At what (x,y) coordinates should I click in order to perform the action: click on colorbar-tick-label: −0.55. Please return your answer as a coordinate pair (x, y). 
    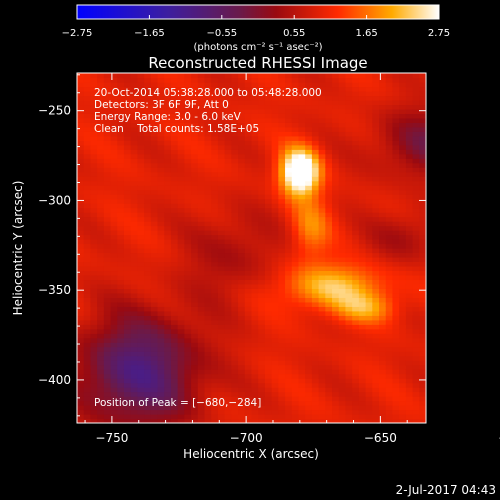
    Looking at the image, I should click on (221, 33).